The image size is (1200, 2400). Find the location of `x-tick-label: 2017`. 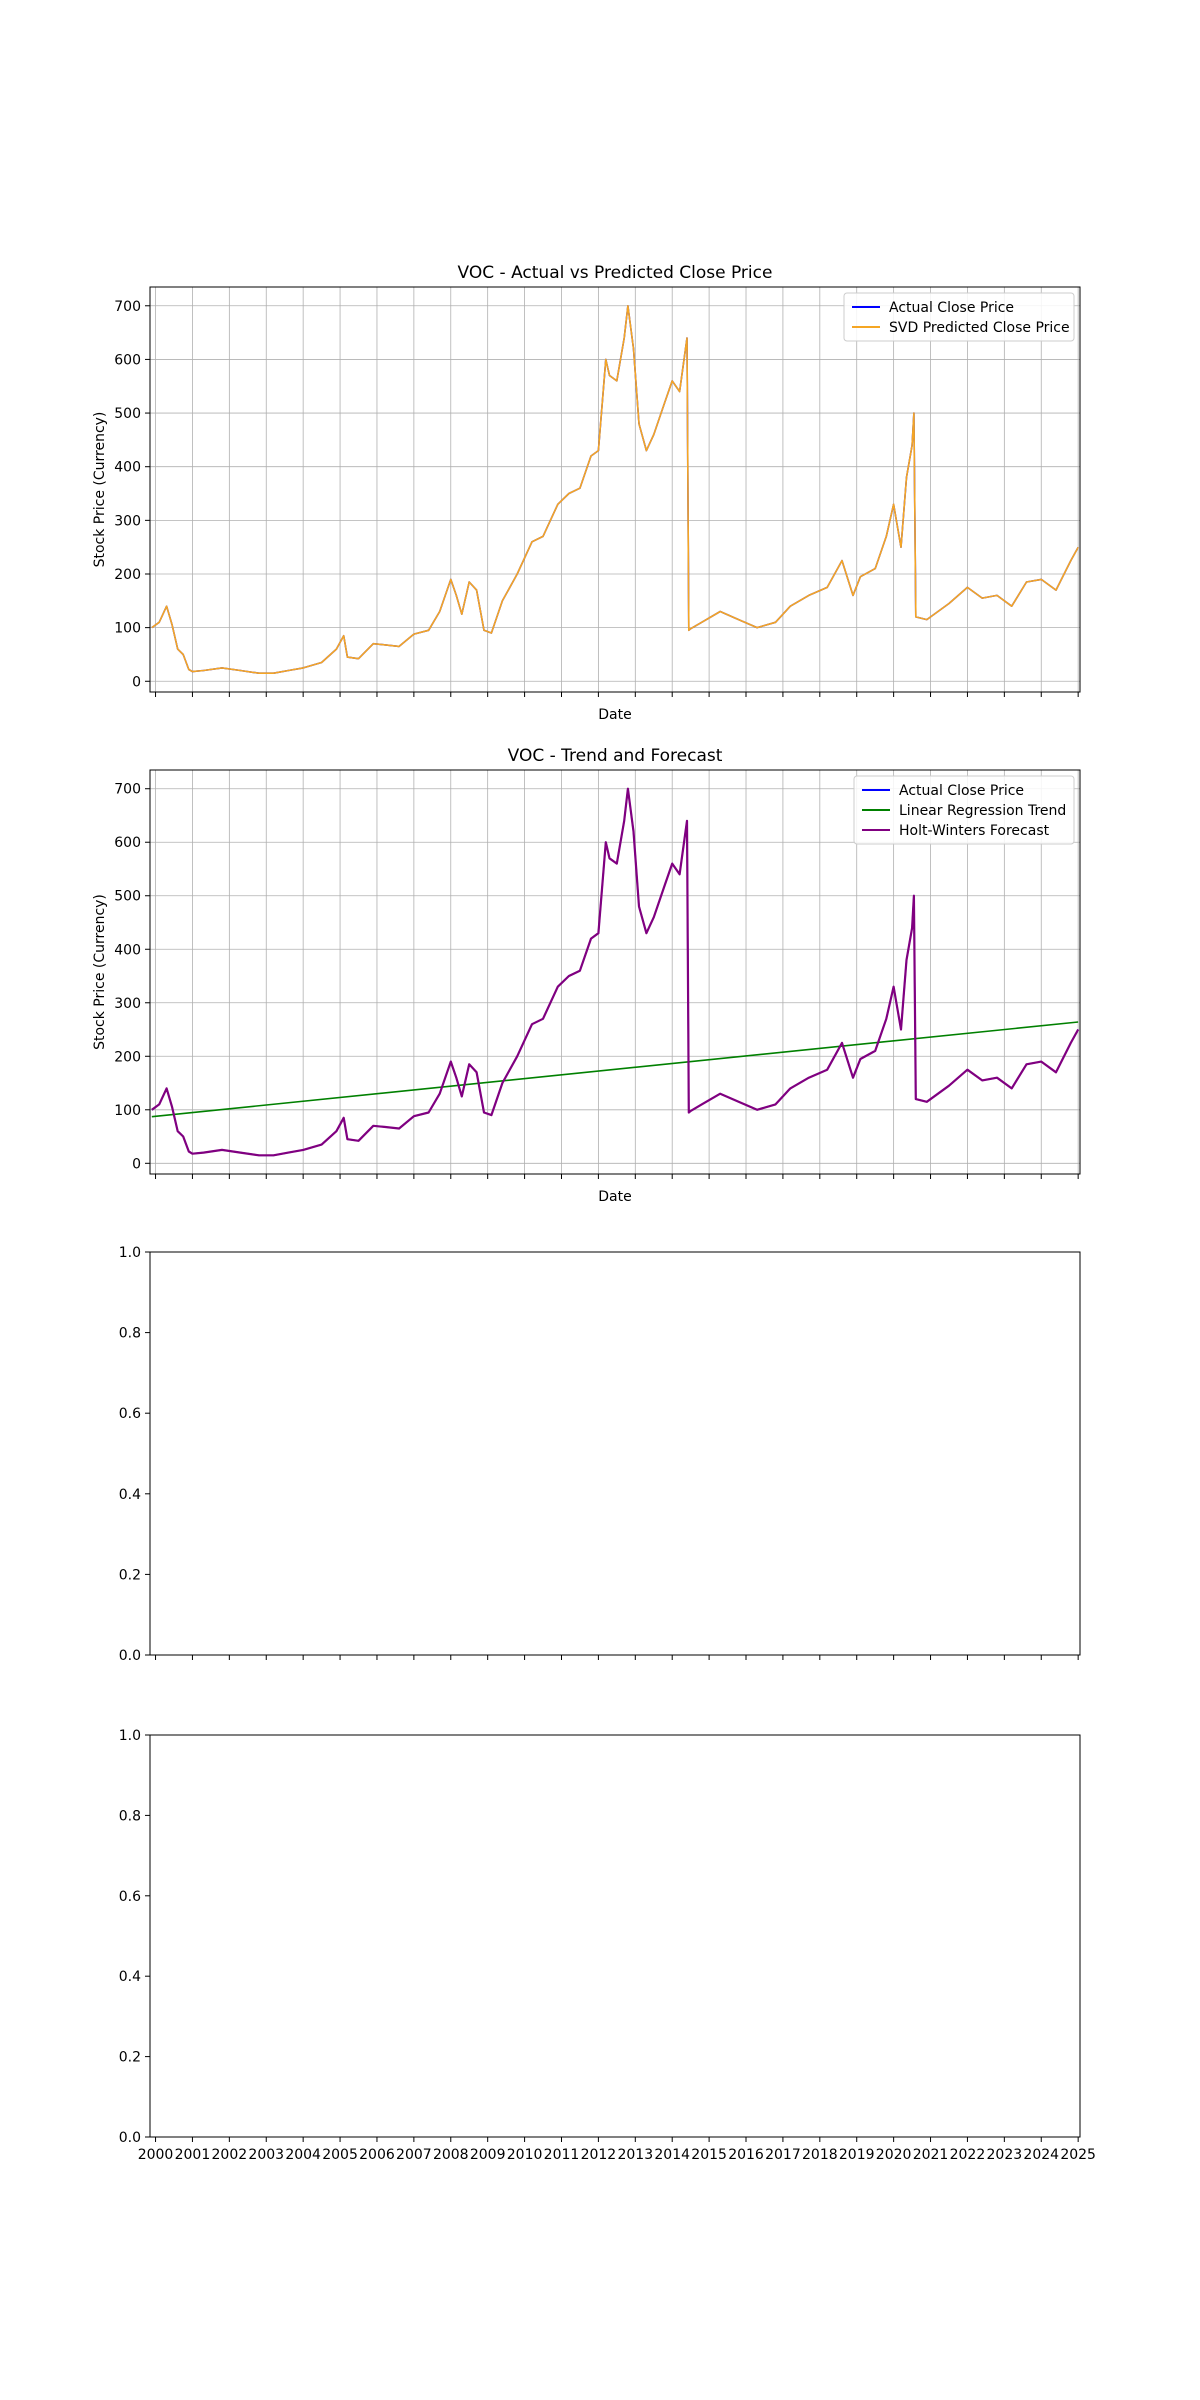

x-tick-label: 2017 is located at coordinates (783, 2155).